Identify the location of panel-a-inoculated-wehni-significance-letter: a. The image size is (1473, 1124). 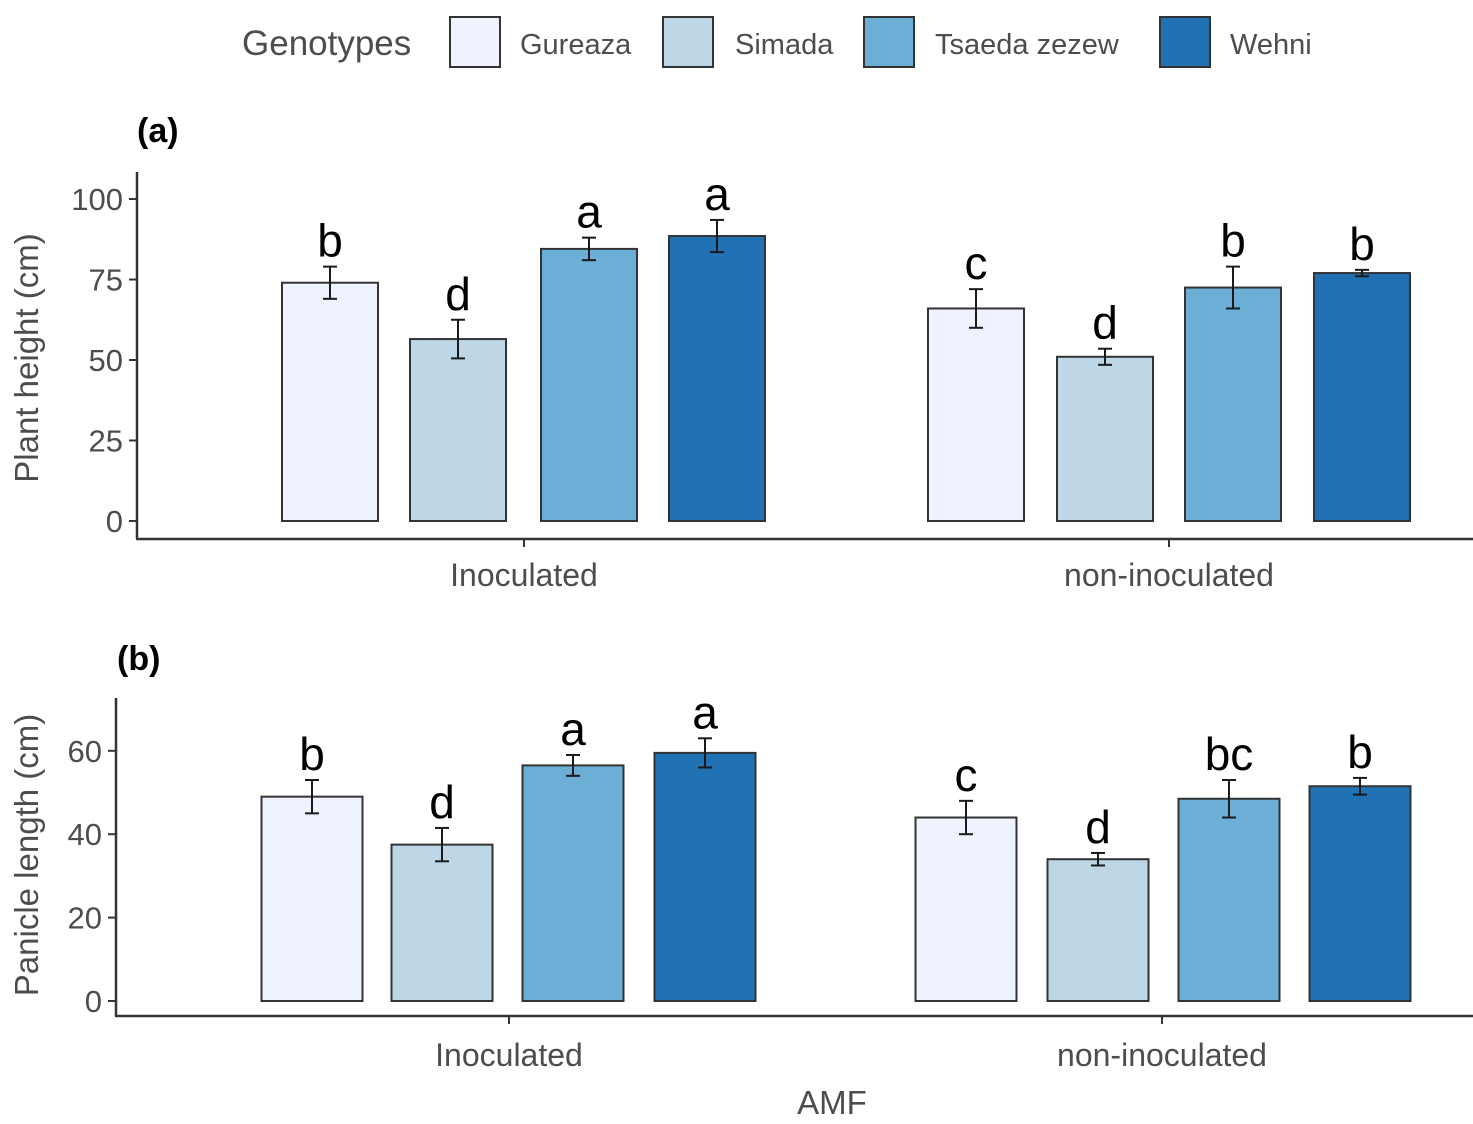
(717, 194).